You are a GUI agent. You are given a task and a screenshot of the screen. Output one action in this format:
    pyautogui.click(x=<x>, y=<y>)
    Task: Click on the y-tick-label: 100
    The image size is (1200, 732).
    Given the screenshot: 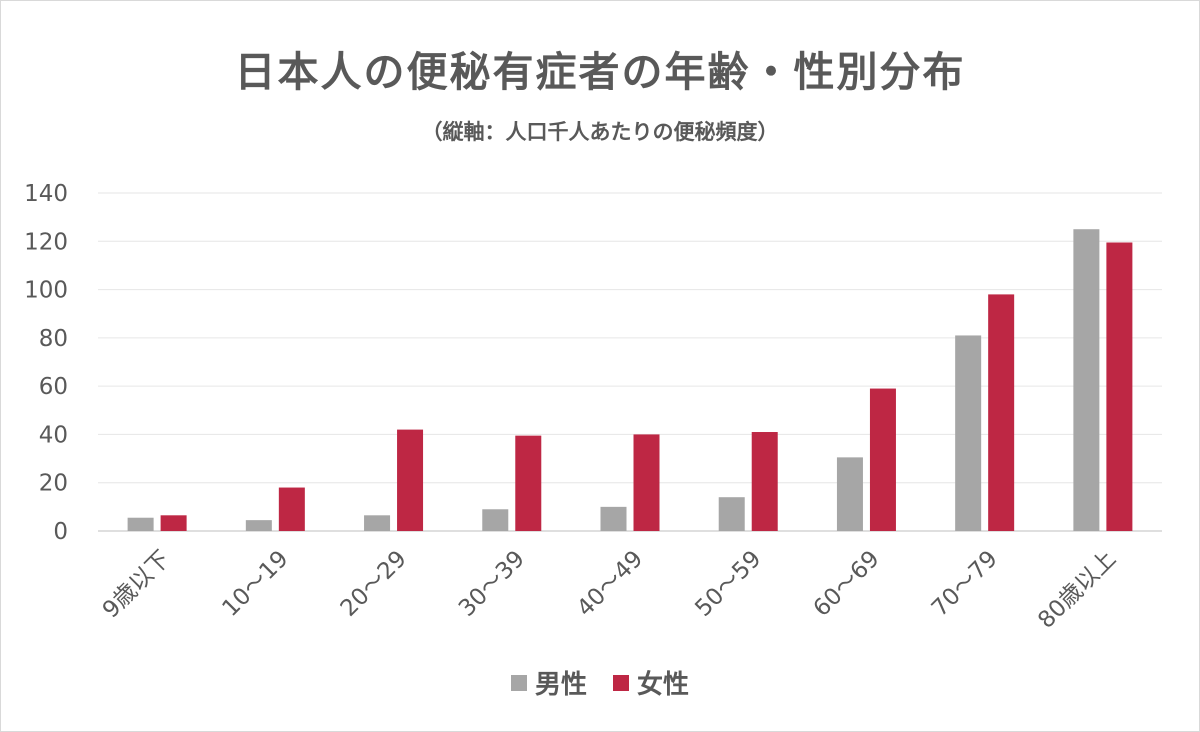 What is the action you would take?
    pyautogui.click(x=46, y=291)
    